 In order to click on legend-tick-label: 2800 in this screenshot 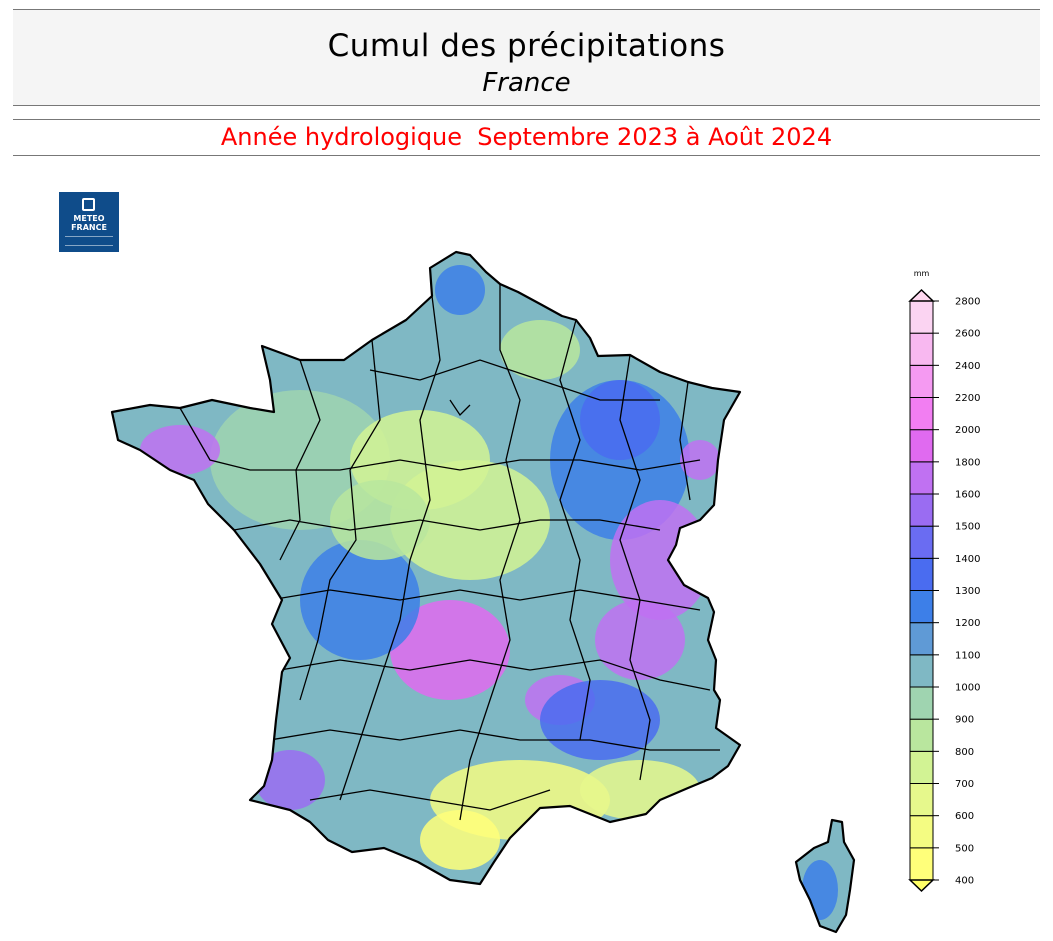, I will do `click(967, 302)`.